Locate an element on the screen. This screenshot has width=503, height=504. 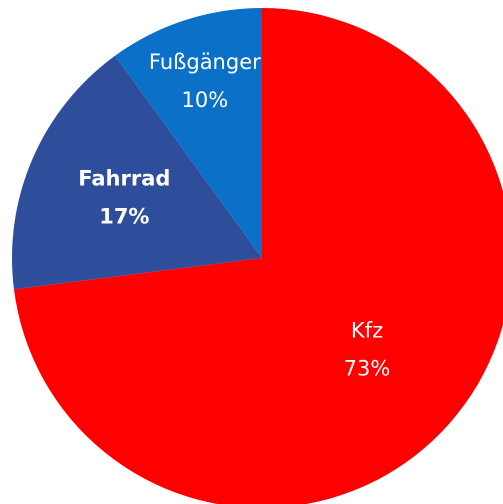
slice-category-label: Kfz is located at coordinates (367, 331).